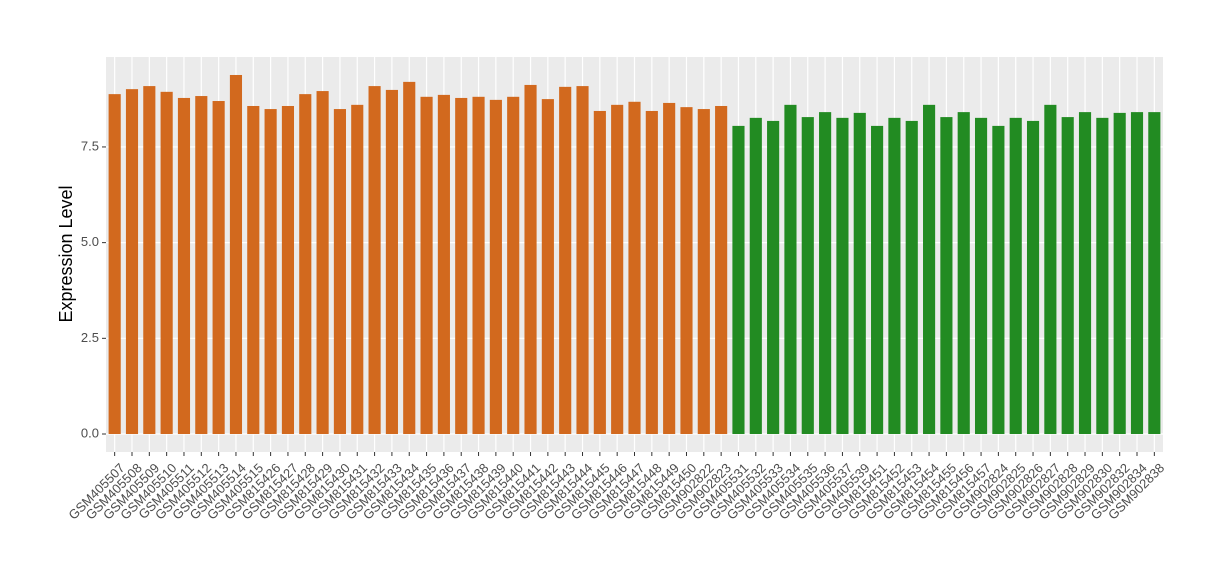 This screenshot has width=1220, height=580. Describe the element at coordinates (90, 337) in the screenshot. I see `y-tick-label: 2.5` at that location.